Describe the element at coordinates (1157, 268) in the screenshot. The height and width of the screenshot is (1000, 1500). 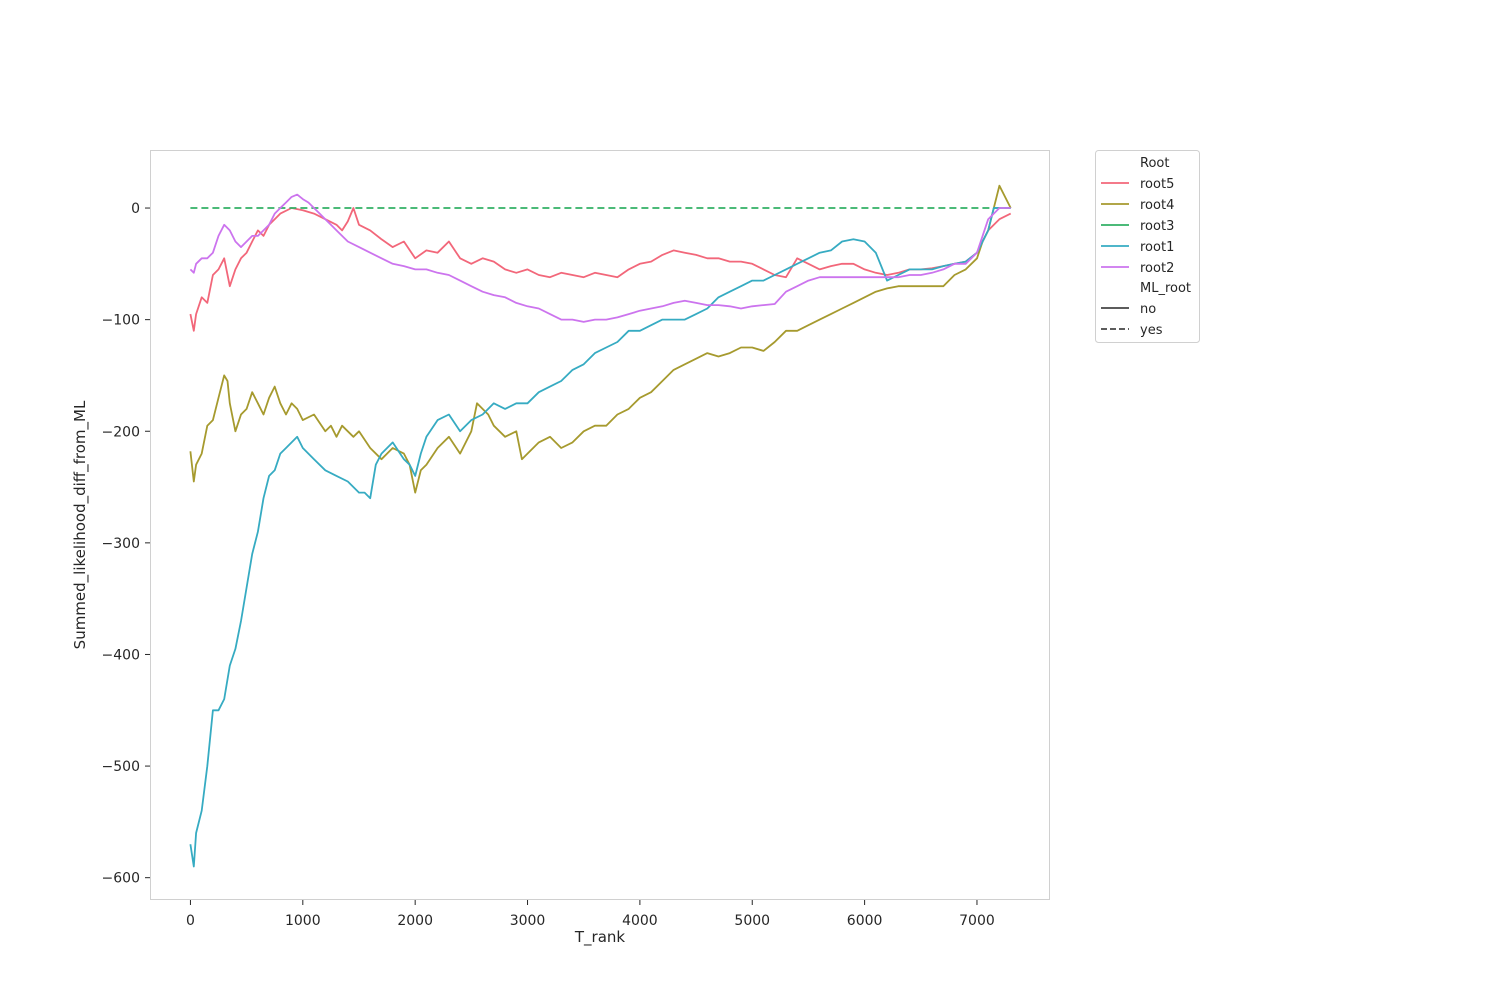
I see `legend-label-root2: root2` at that location.